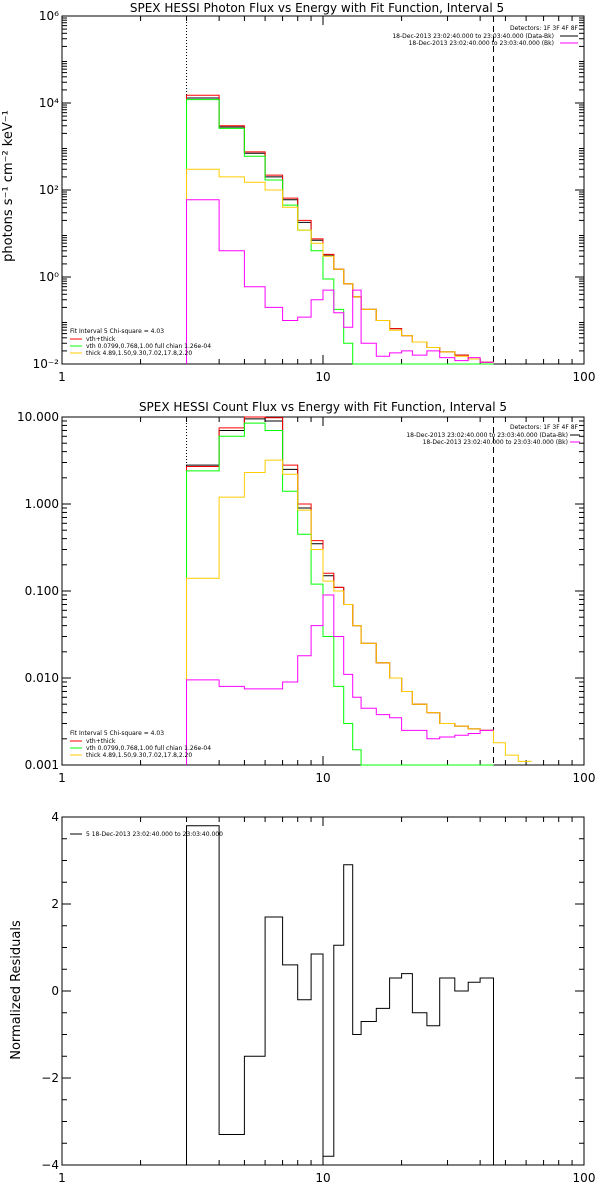  Describe the element at coordinates (49, 16) in the screenshot. I see `y-tick-label: 10⁶` at that location.